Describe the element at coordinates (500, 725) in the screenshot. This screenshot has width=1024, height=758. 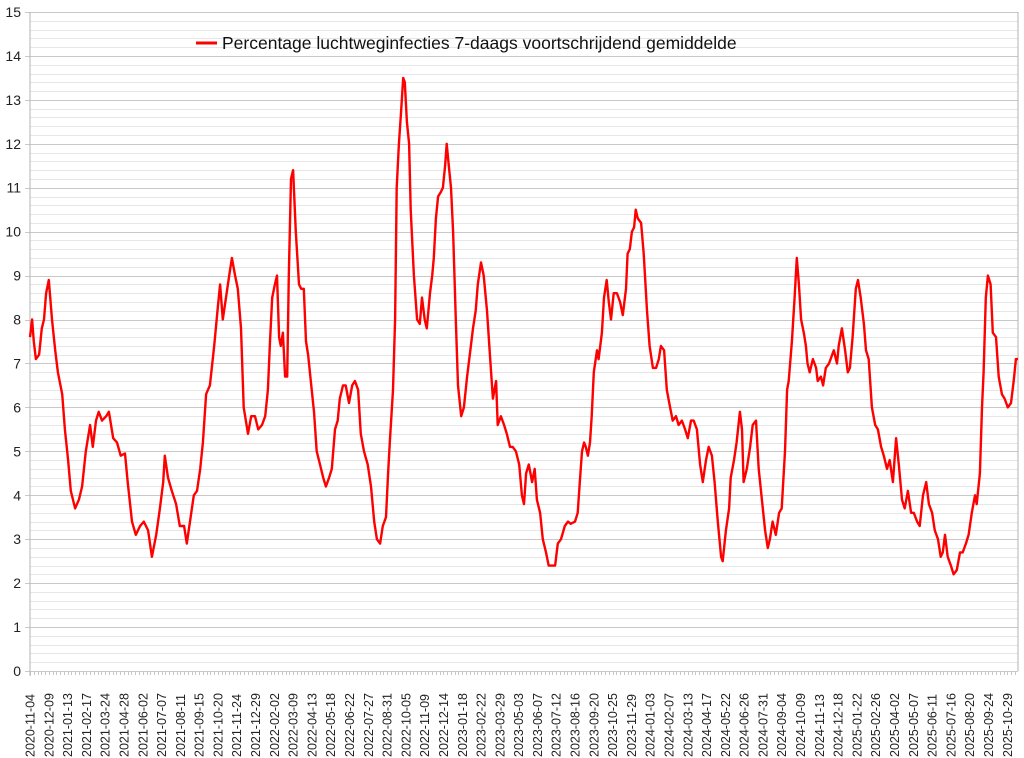
I see `x-tick-label: 2023-03-29` at that location.